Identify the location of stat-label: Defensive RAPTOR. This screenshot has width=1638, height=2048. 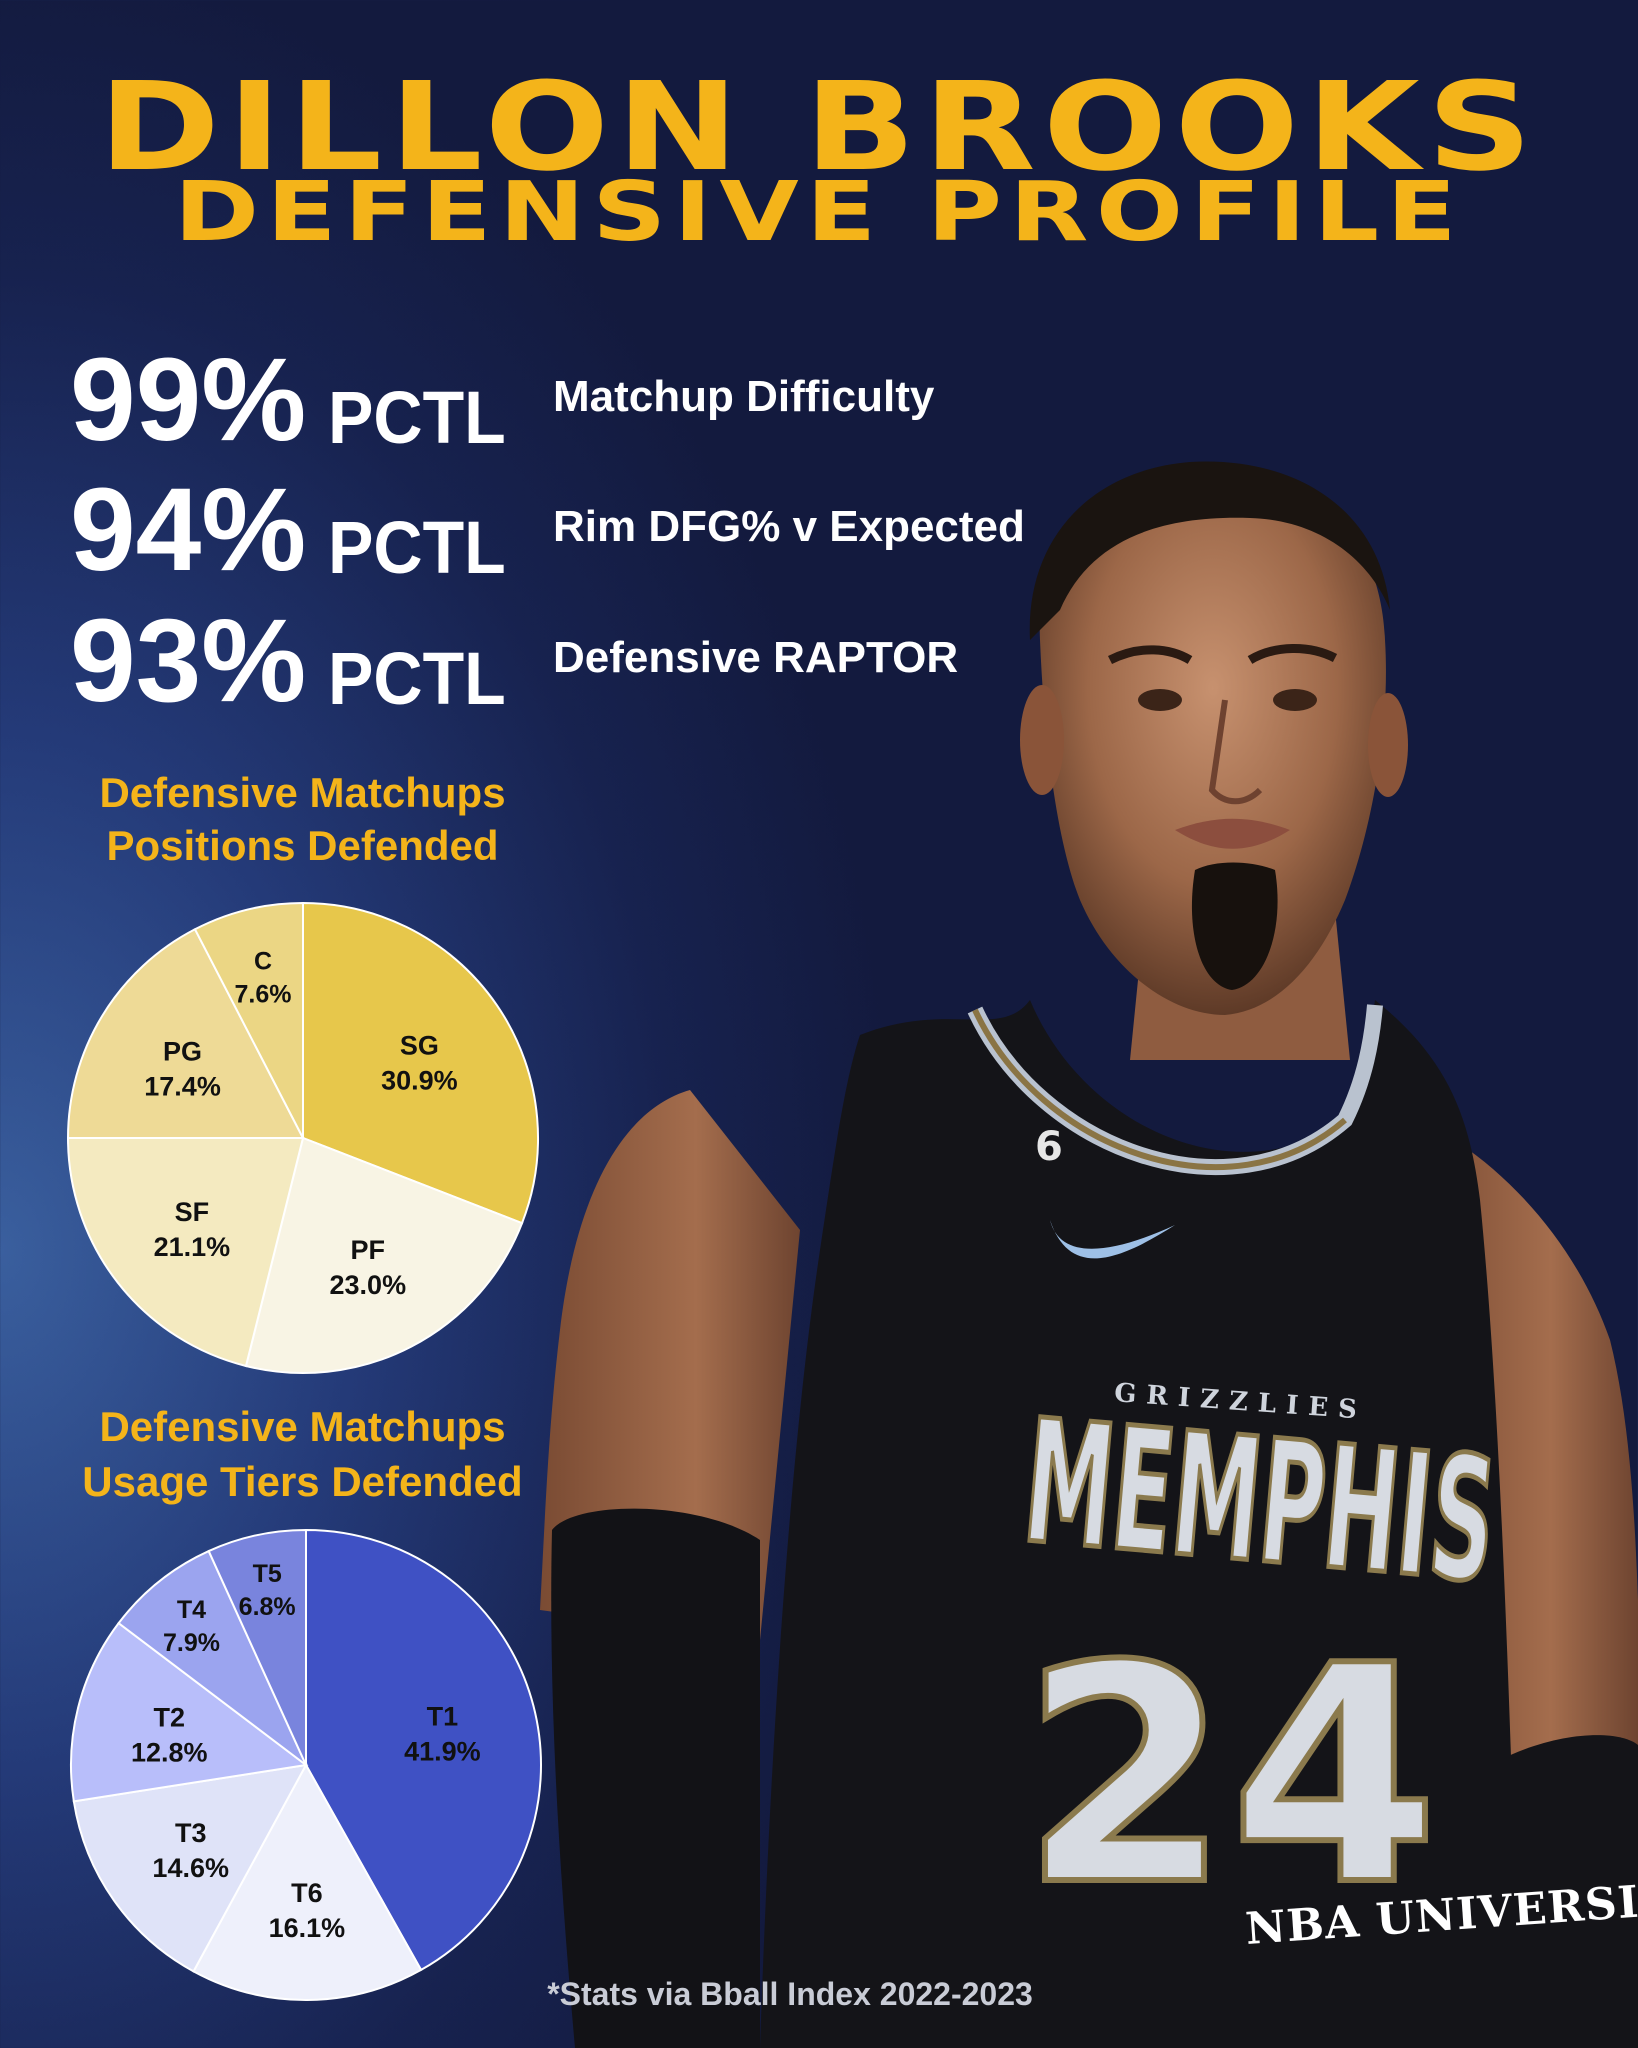
(756, 657).